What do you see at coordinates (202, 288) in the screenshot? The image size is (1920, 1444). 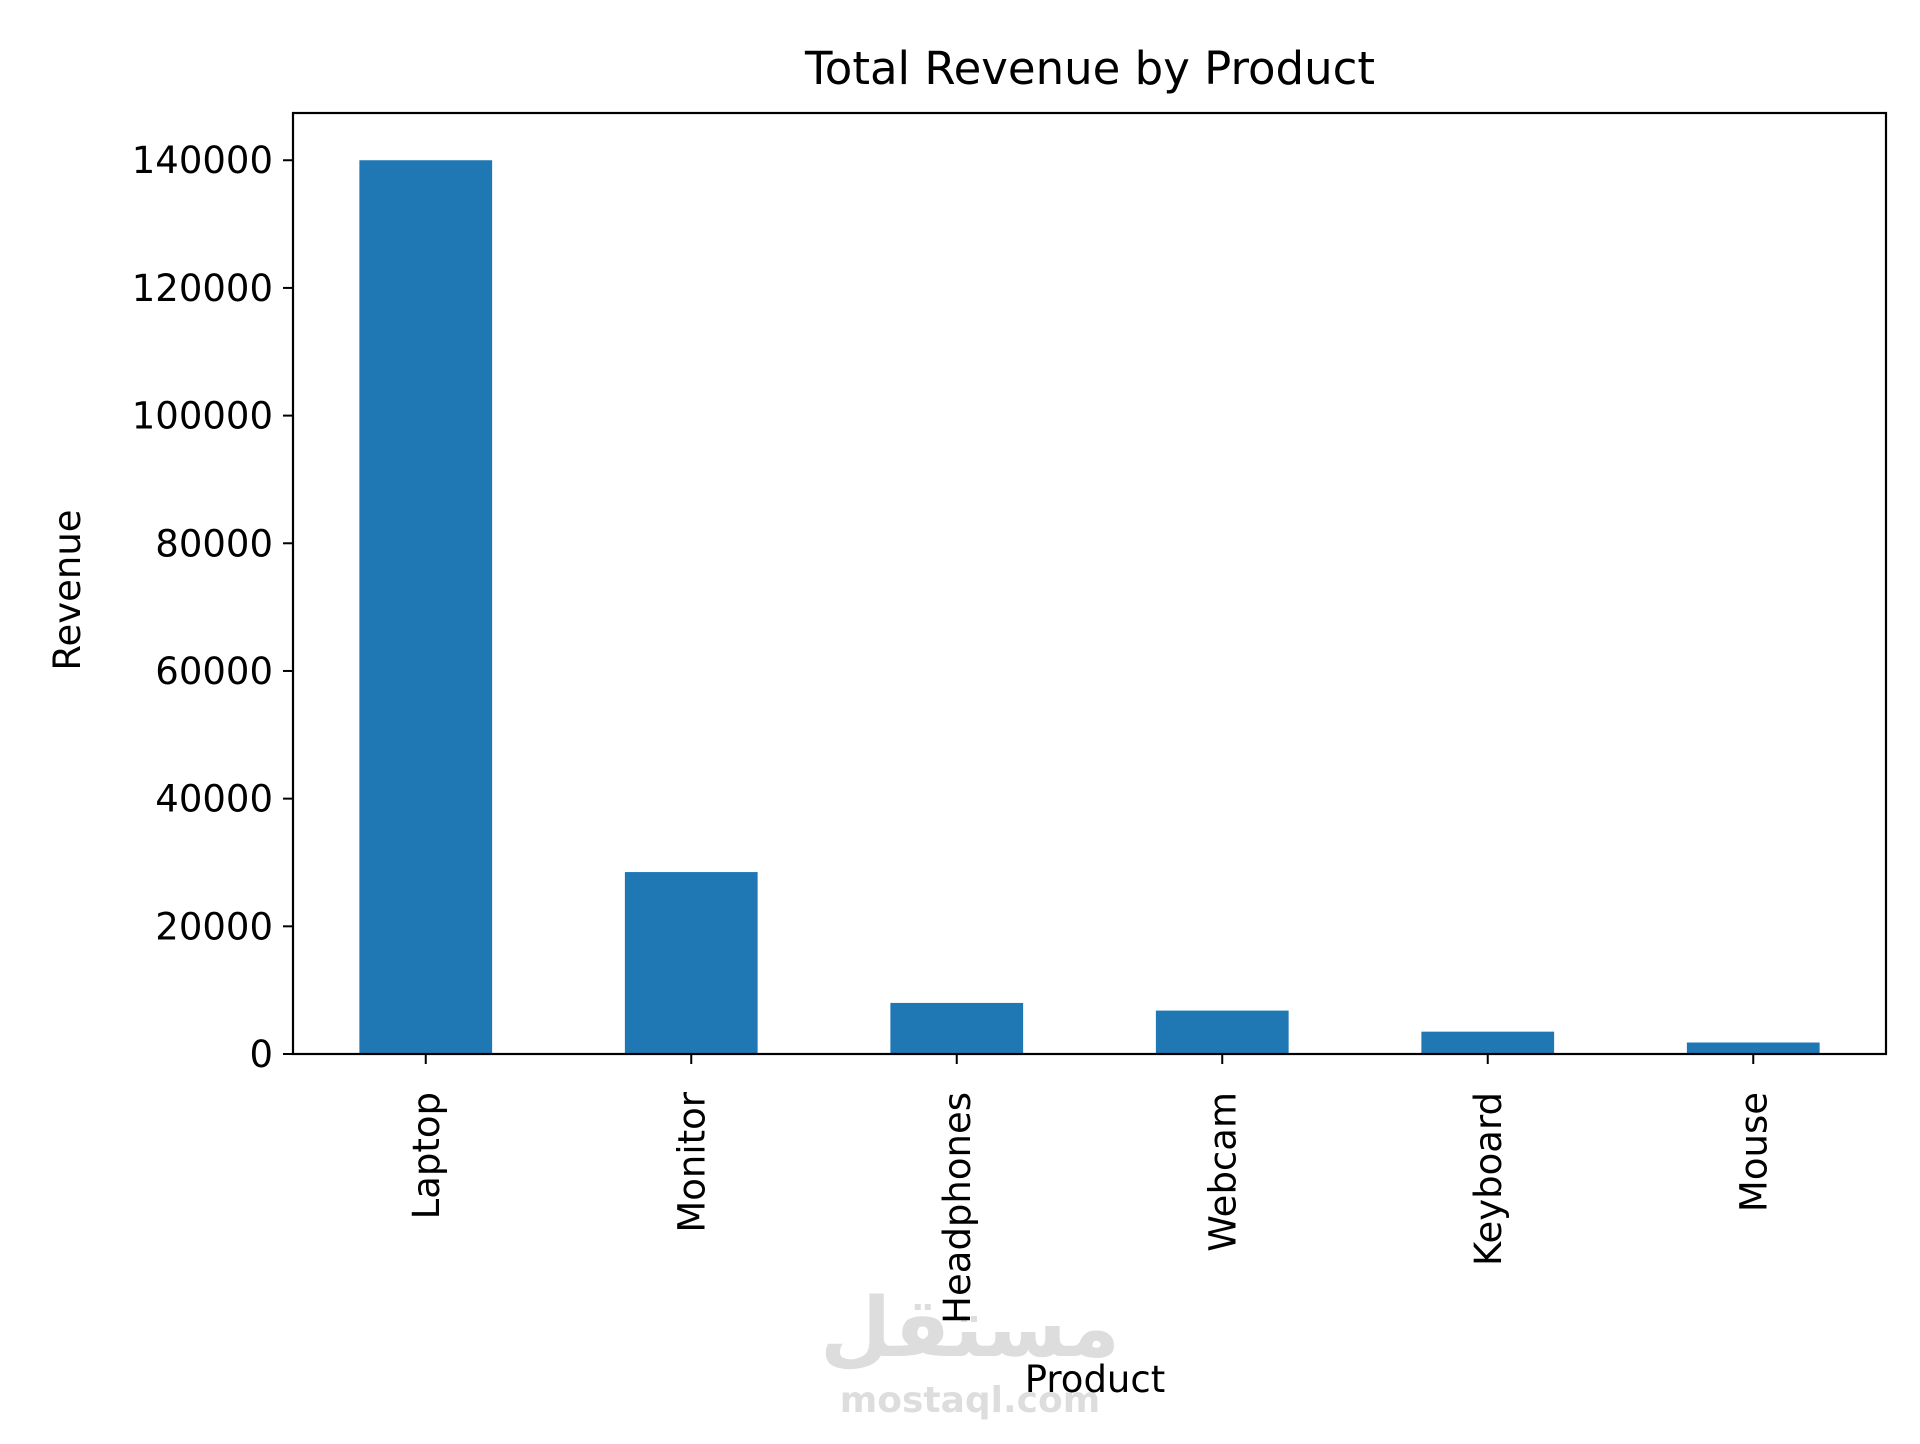 I see `y-tick-label: 120000` at bounding box center [202, 288].